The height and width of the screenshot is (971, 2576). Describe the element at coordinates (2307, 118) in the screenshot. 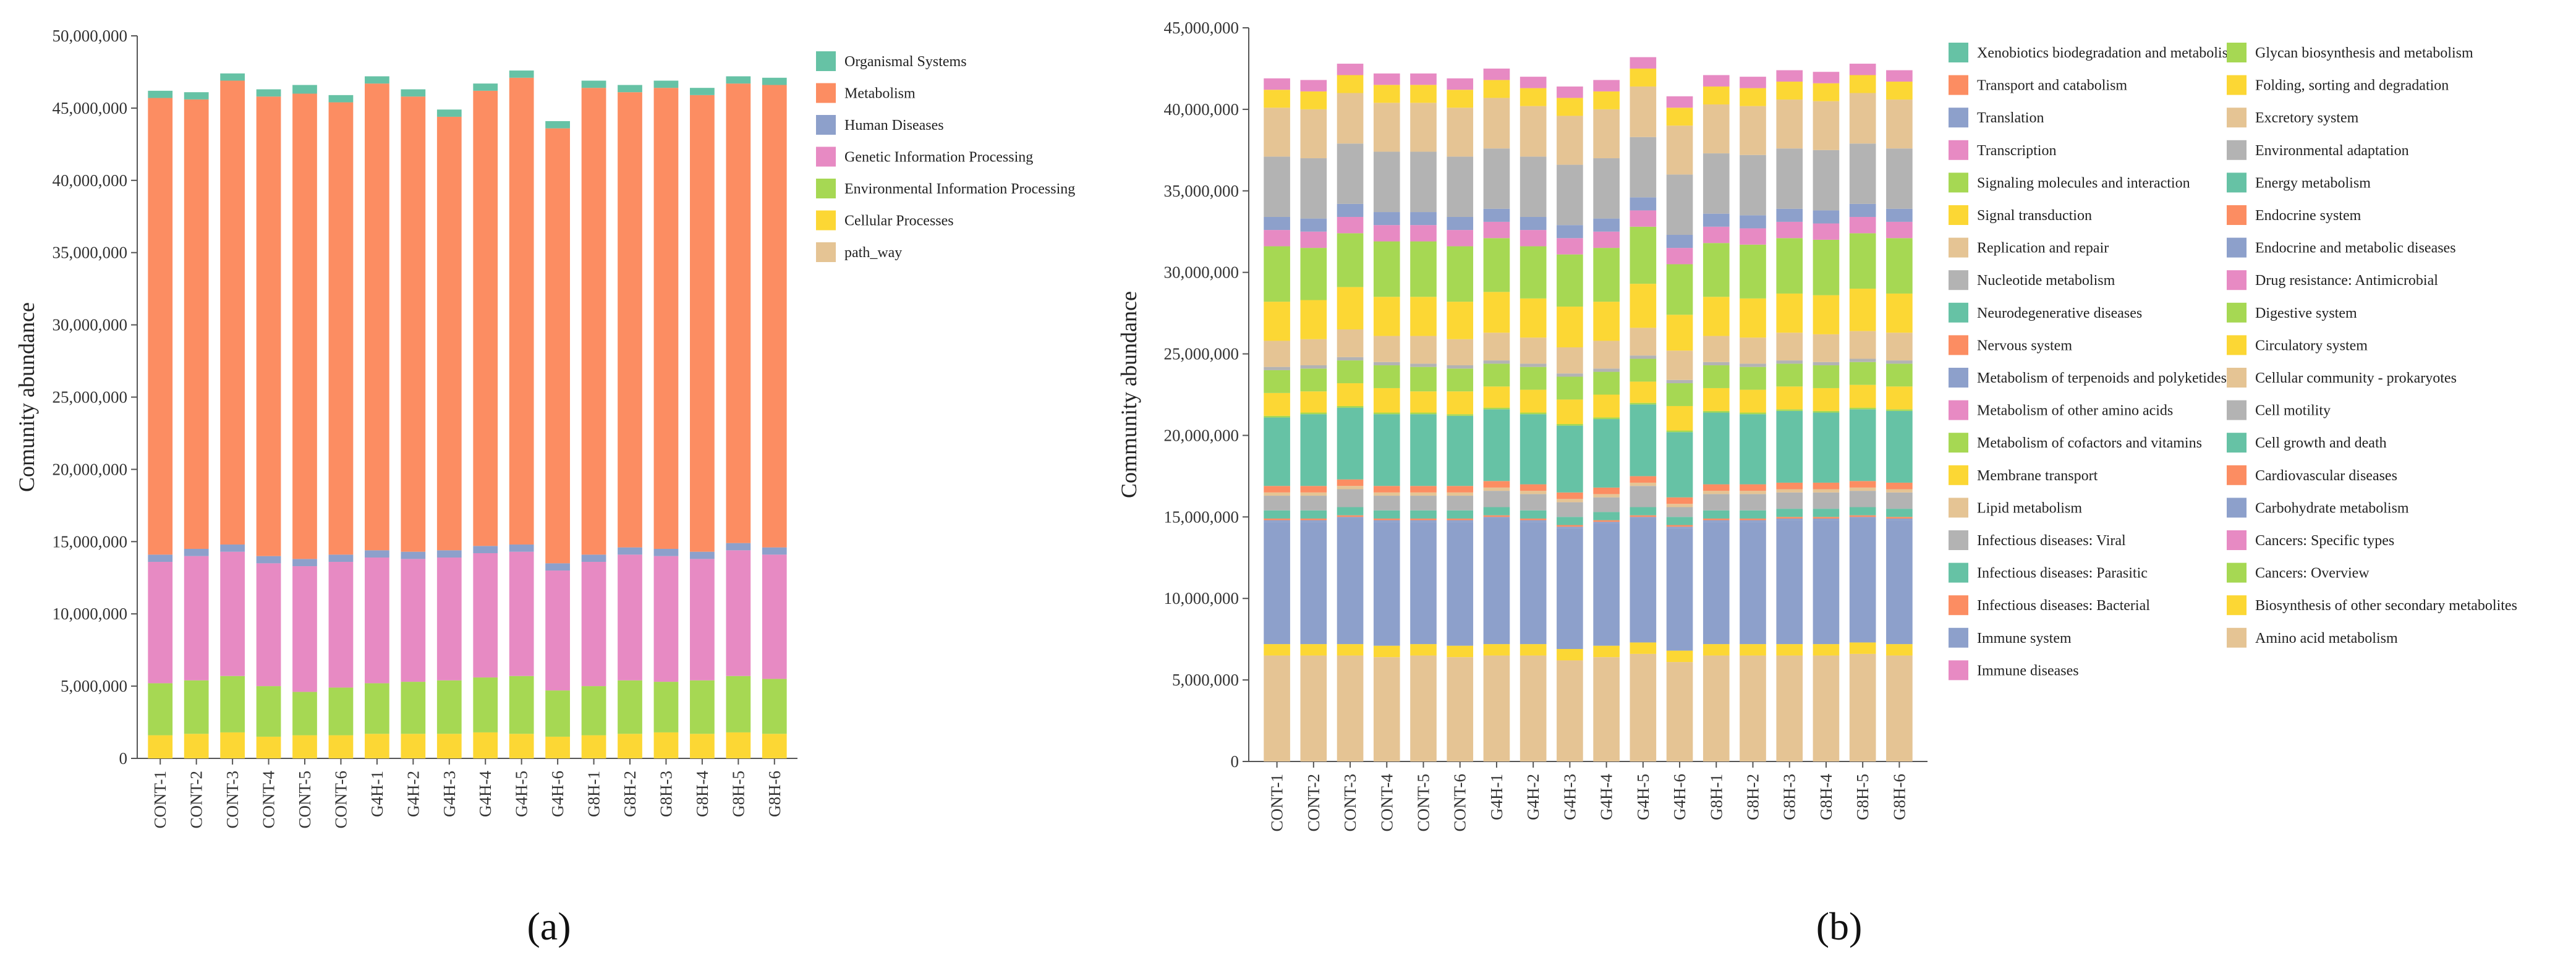

I see `chart-b-right-legend-label: Excretory system` at that location.